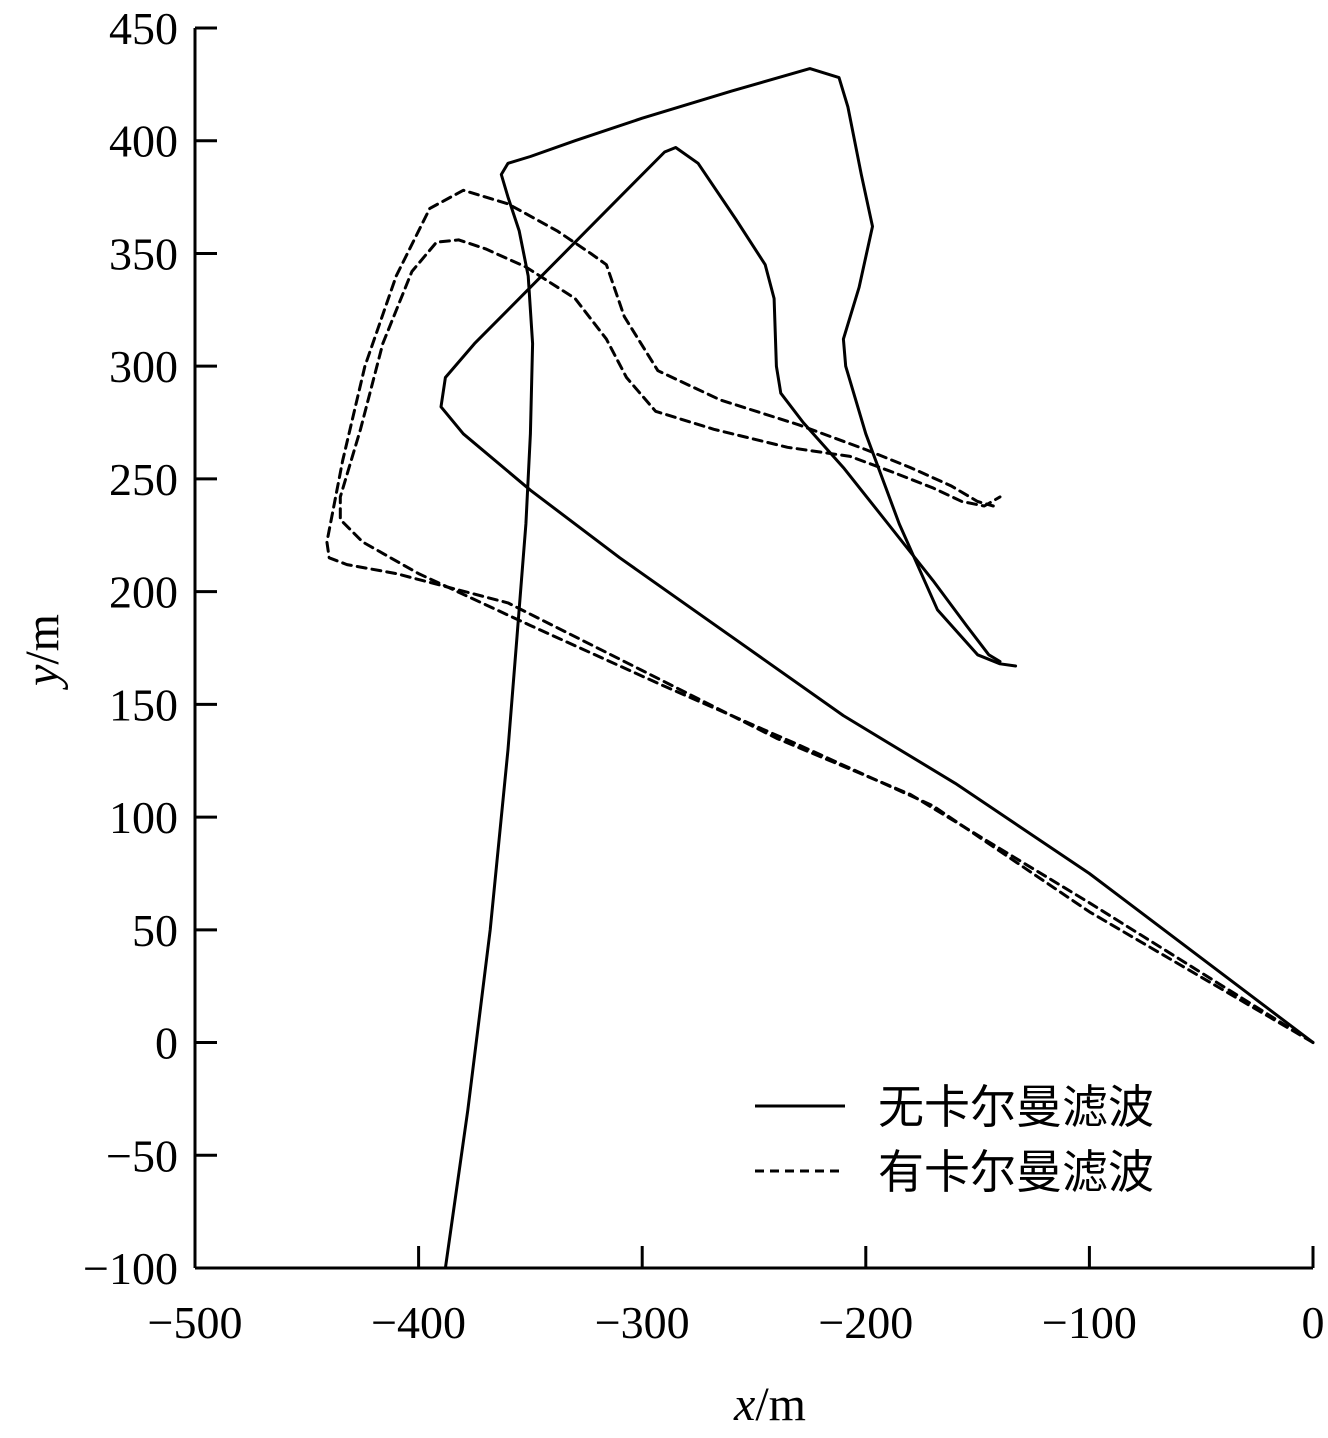  What do you see at coordinates (1313, 1322) in the screenshot?
I see `x-tick-label: 0` at bounding box center [1313, 1322].